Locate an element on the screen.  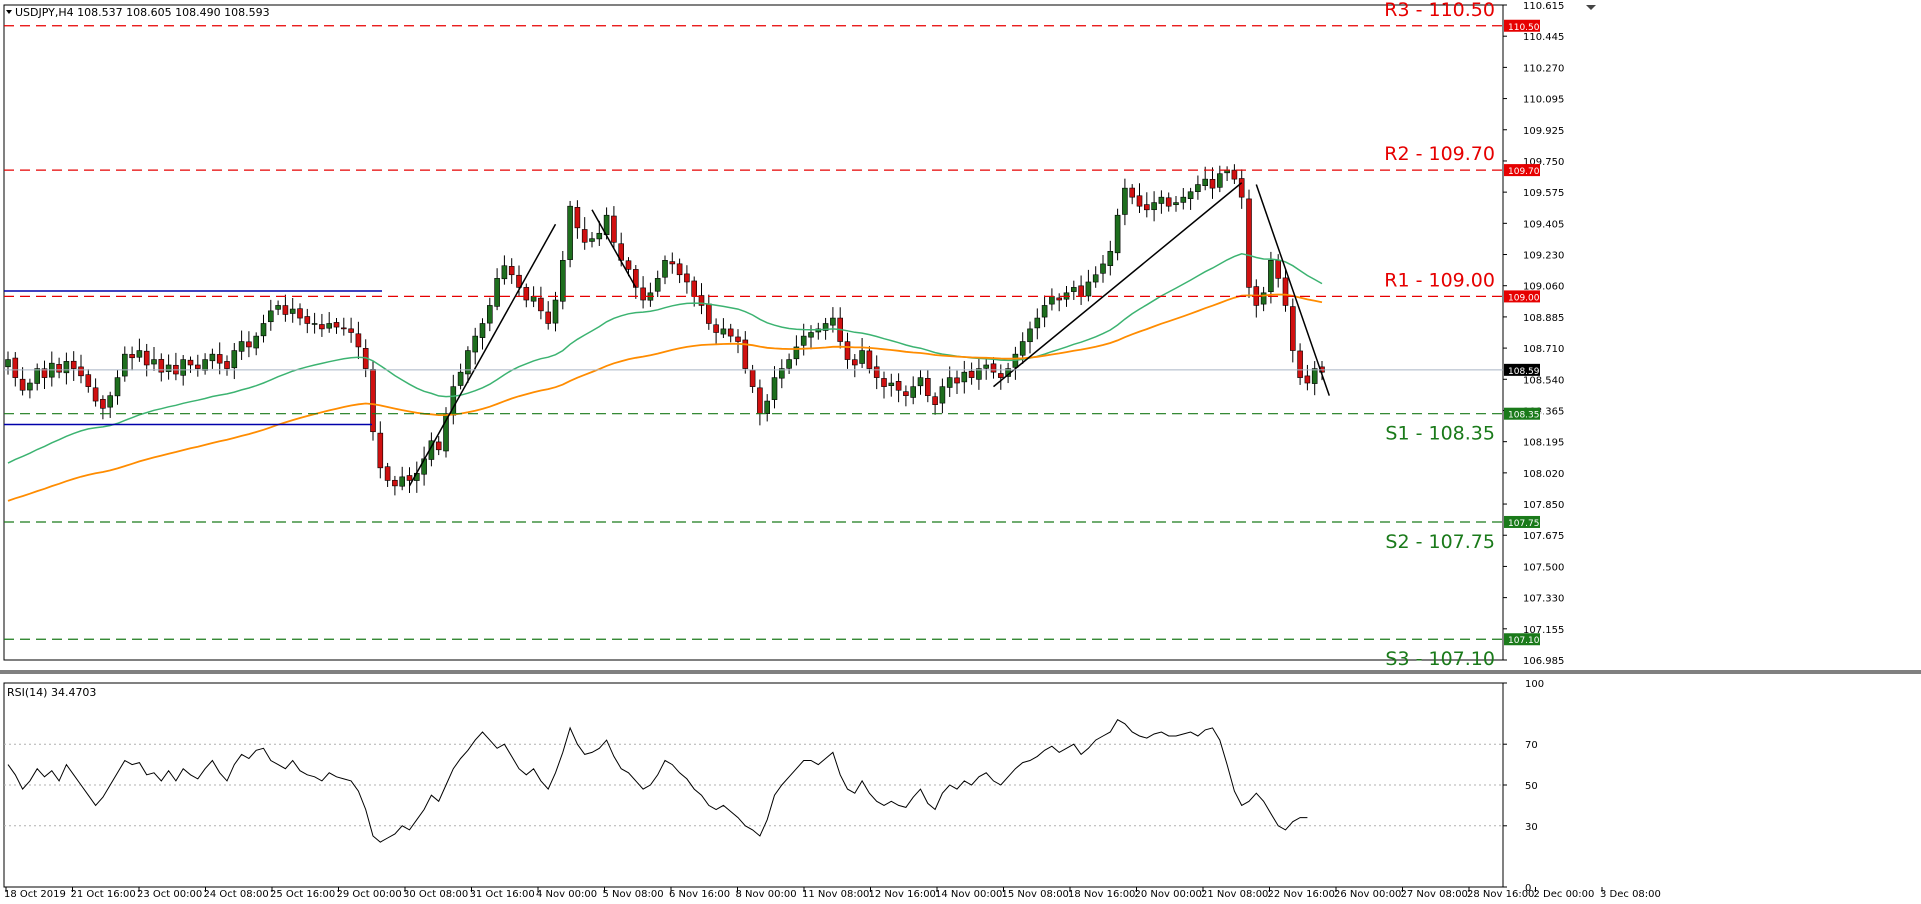
time-tick-label: 5 Nov 08:00 is located at coordinates (633, 894).